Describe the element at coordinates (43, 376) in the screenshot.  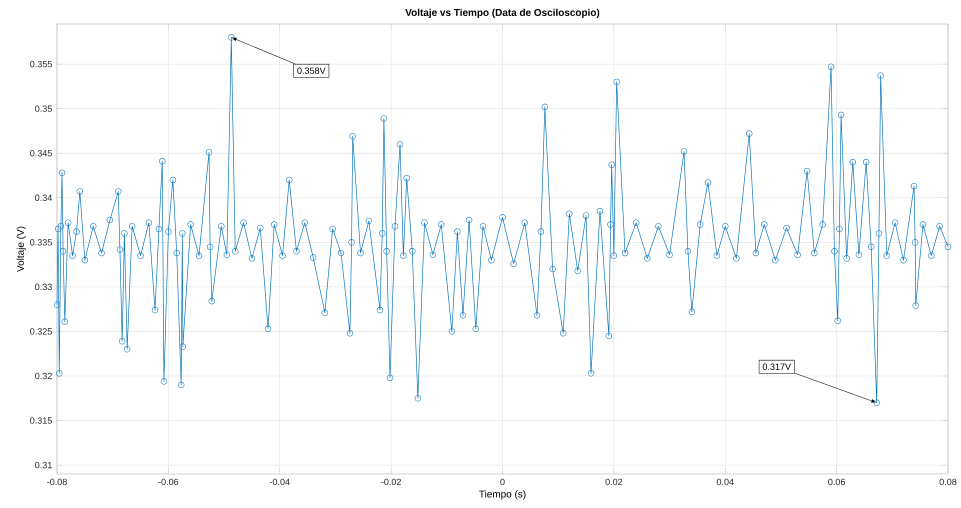
I see `y-tick-label: 0.32` at that location.